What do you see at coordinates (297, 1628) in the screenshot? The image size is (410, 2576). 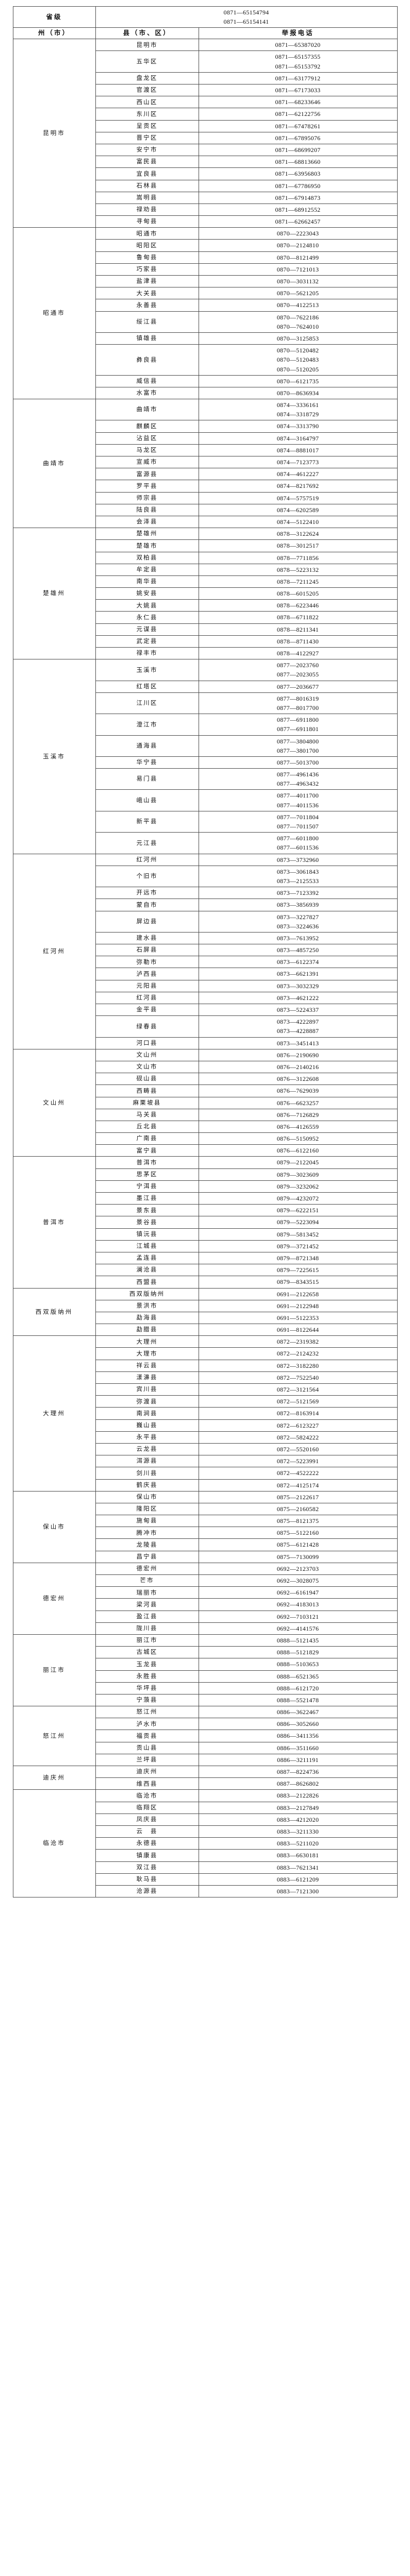 I see `phone-number: 0692—4141576` at bounding box center [297, 1628].